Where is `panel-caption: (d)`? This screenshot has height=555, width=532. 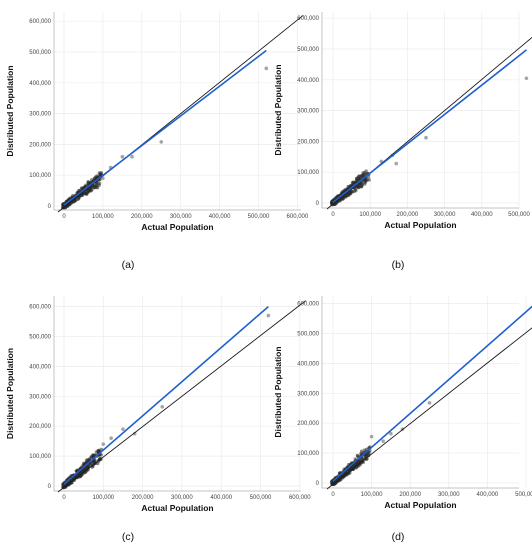 panel-caption: (d) is located at coordinates (398, 537).